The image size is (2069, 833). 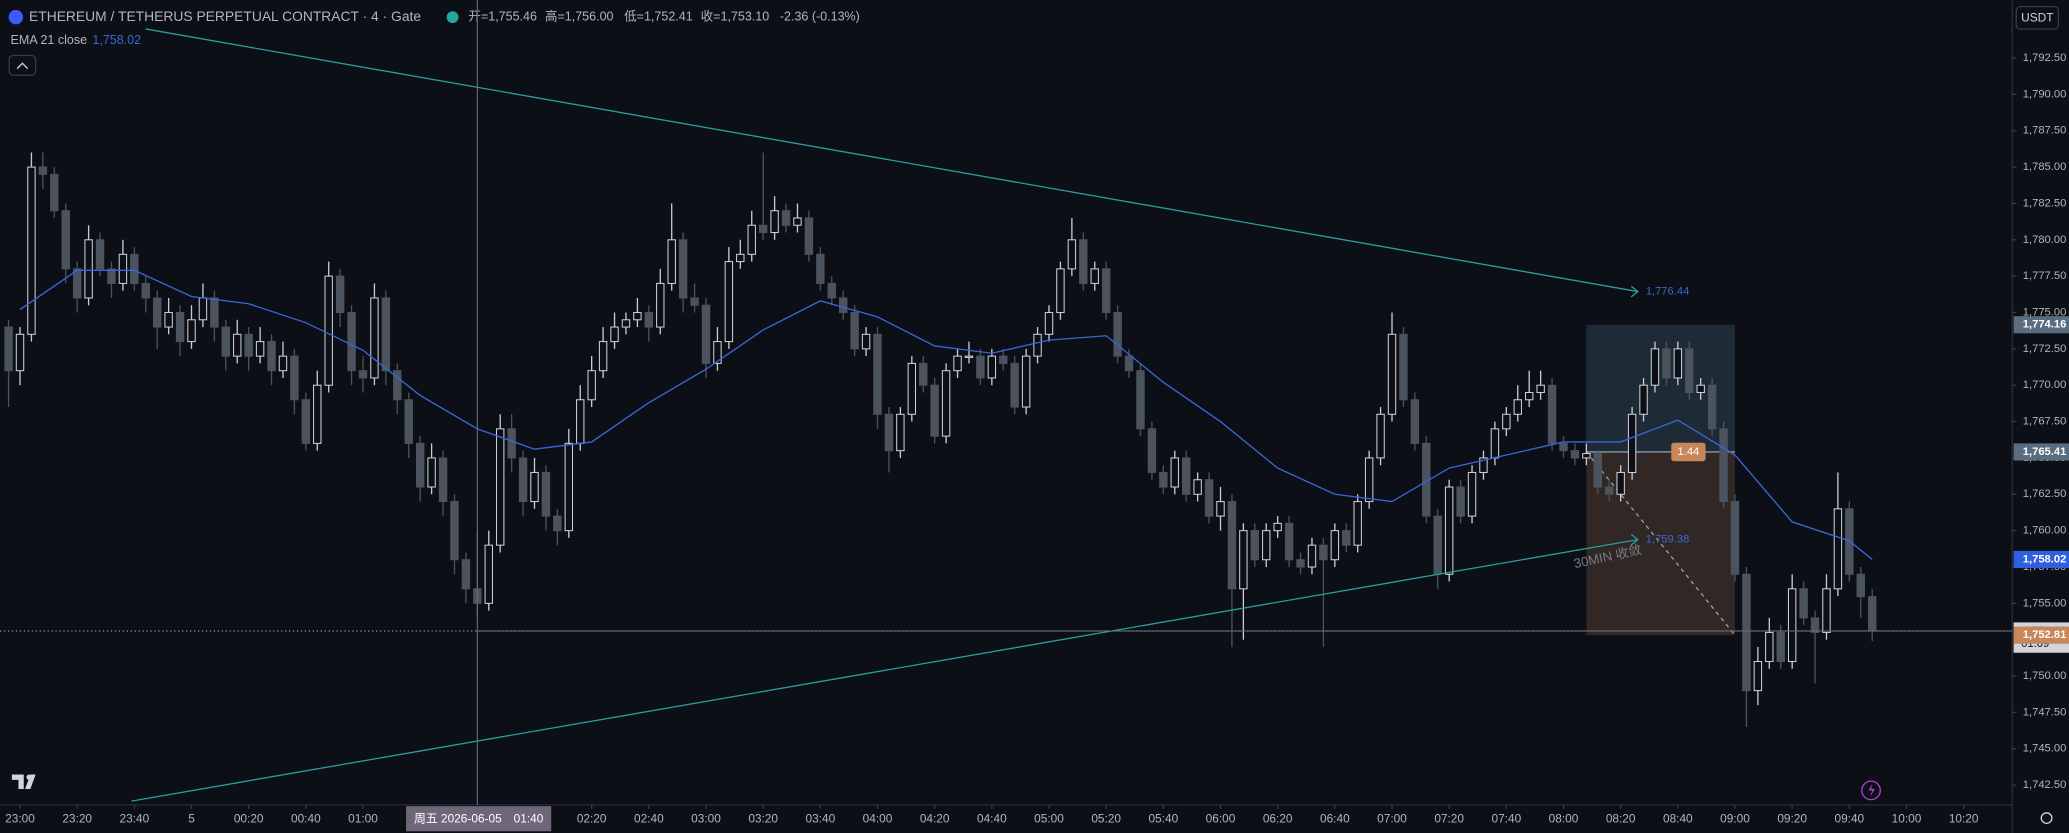 What do you see at coordinates (1106, 819) in the screenshot?
I see `x-tick-label: 05:20` at bounding box center [1106, 819].